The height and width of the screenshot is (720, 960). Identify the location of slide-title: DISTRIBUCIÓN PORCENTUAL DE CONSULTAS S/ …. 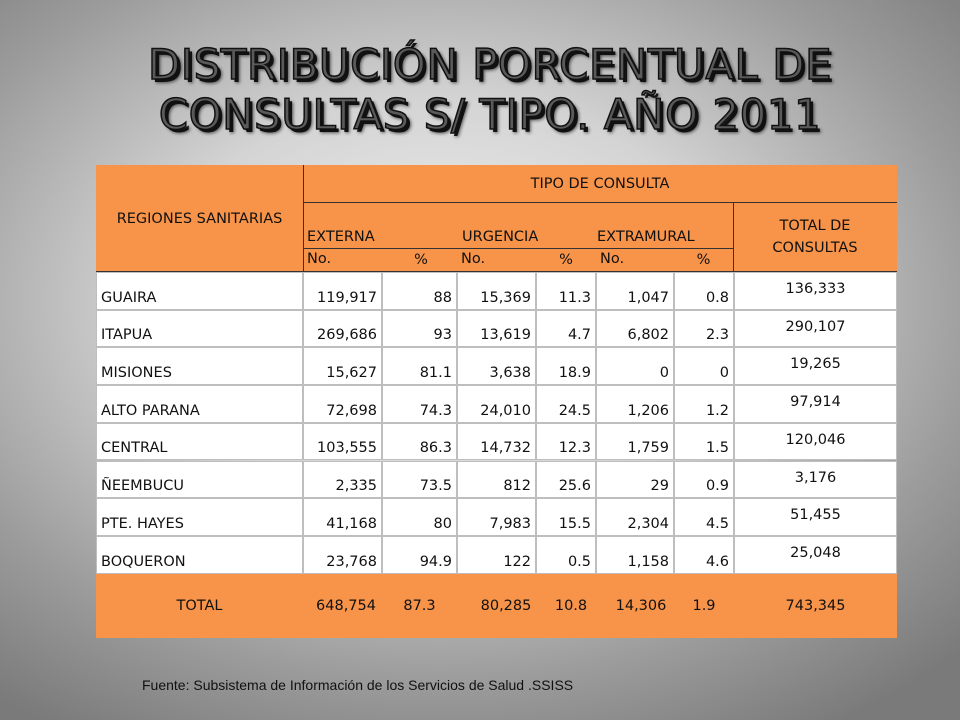
(490, 89).